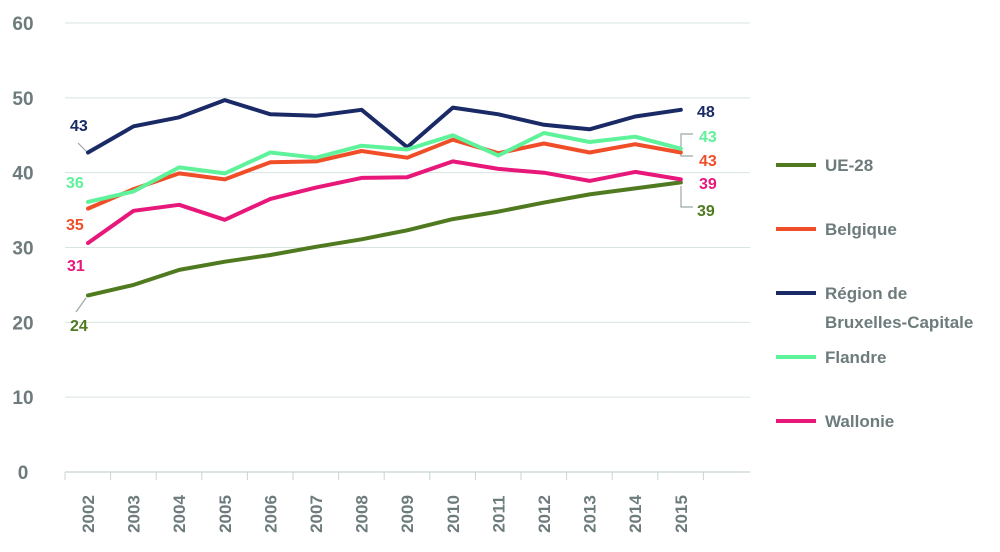 This screenshot has width=1000, height=552. I want to click on y-tick-label: 30, so click(22, 249).